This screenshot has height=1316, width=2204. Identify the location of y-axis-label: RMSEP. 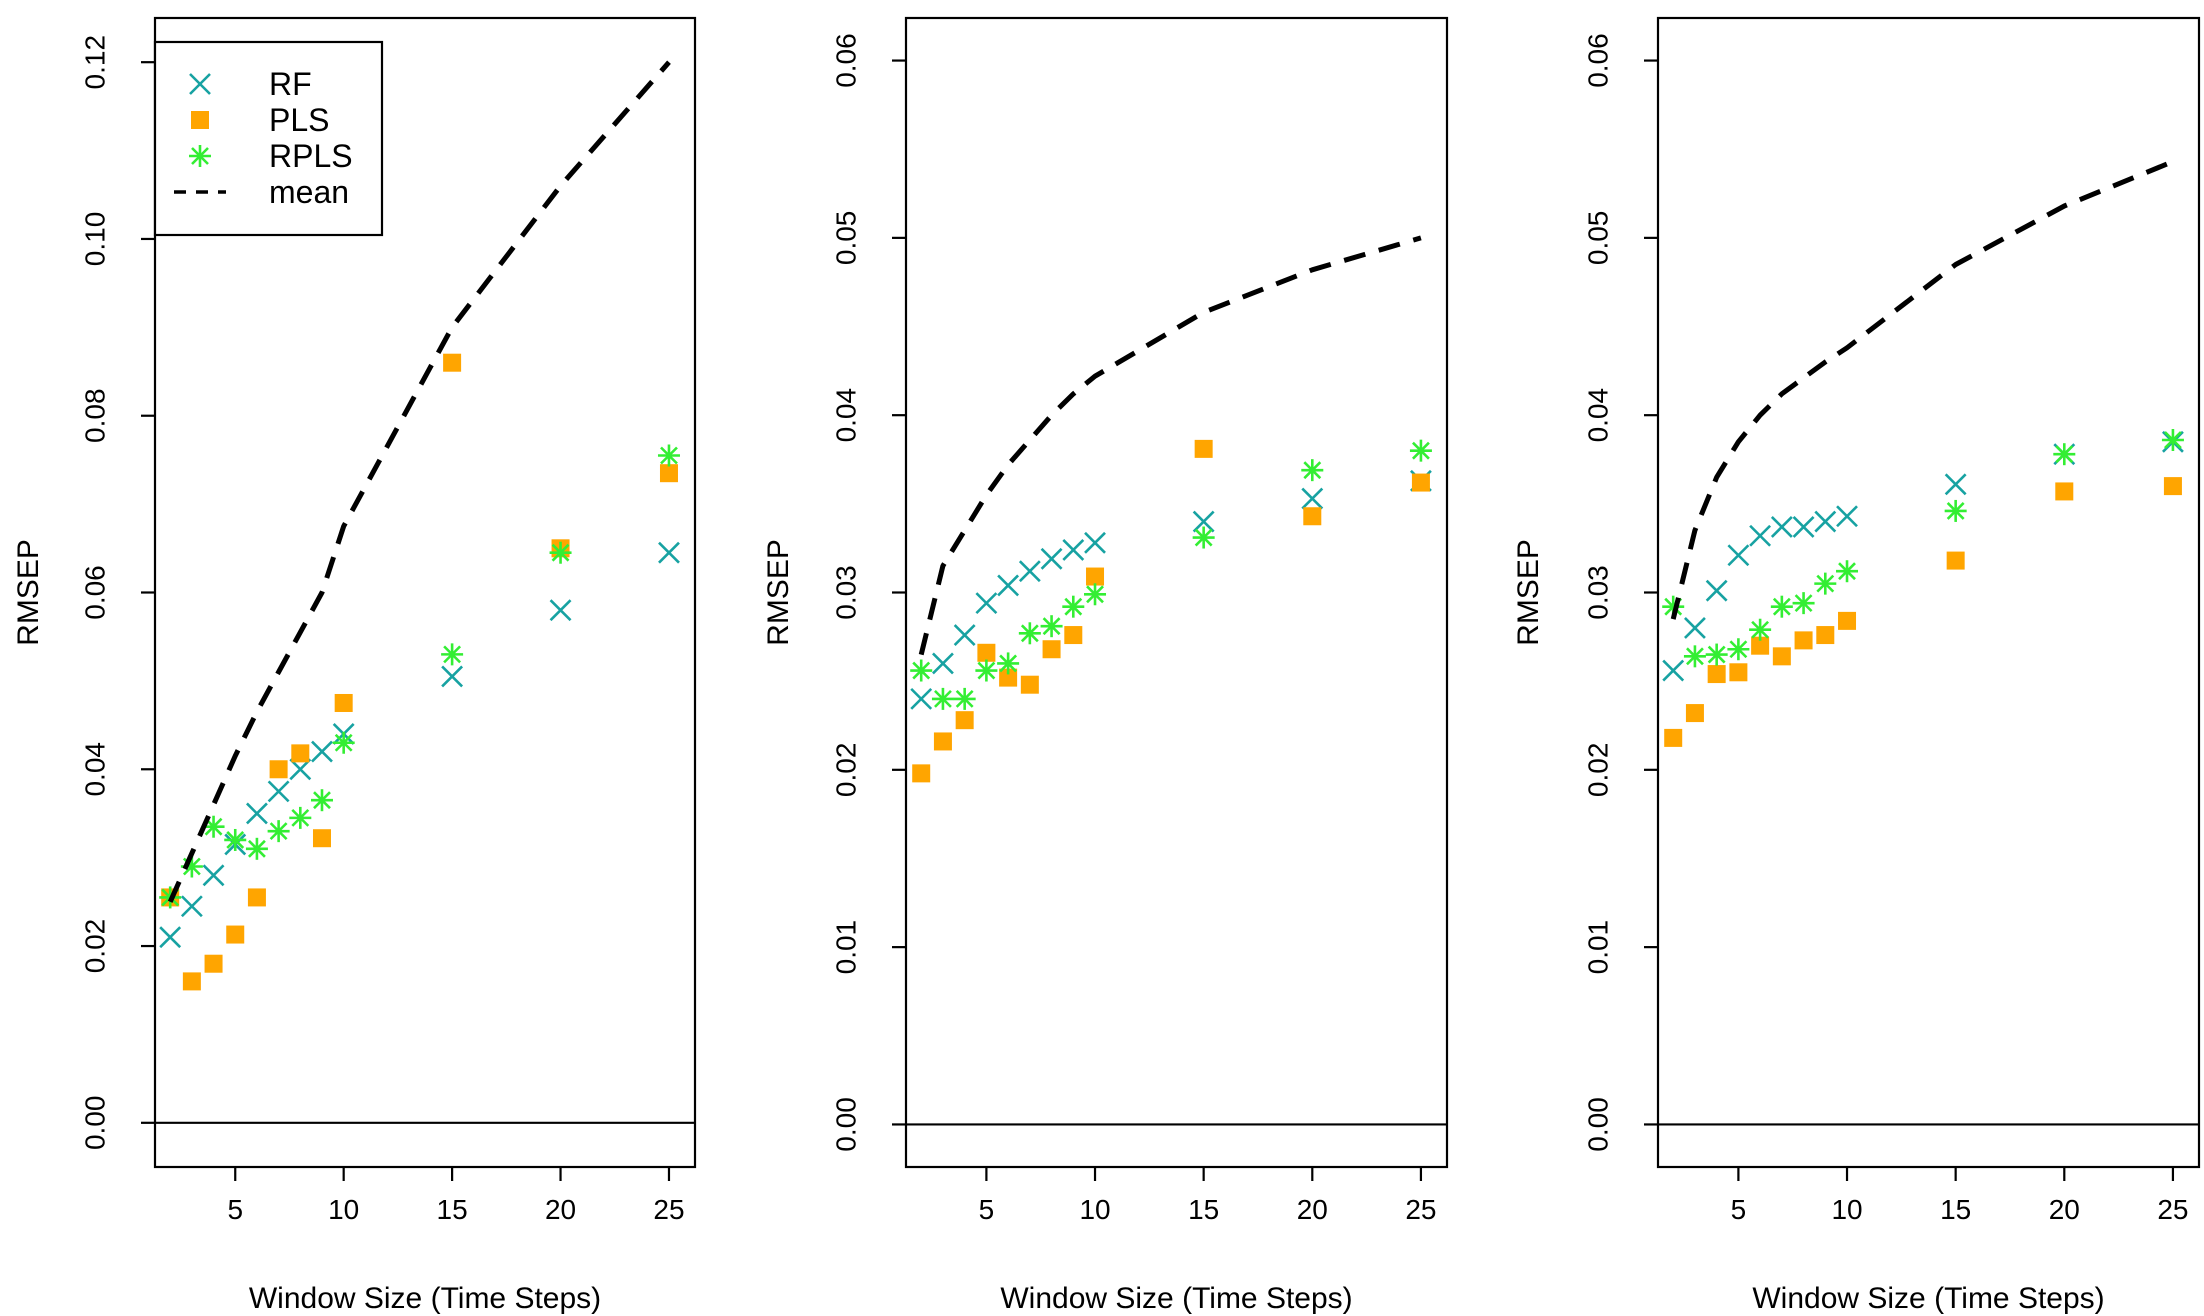
(28, 592).